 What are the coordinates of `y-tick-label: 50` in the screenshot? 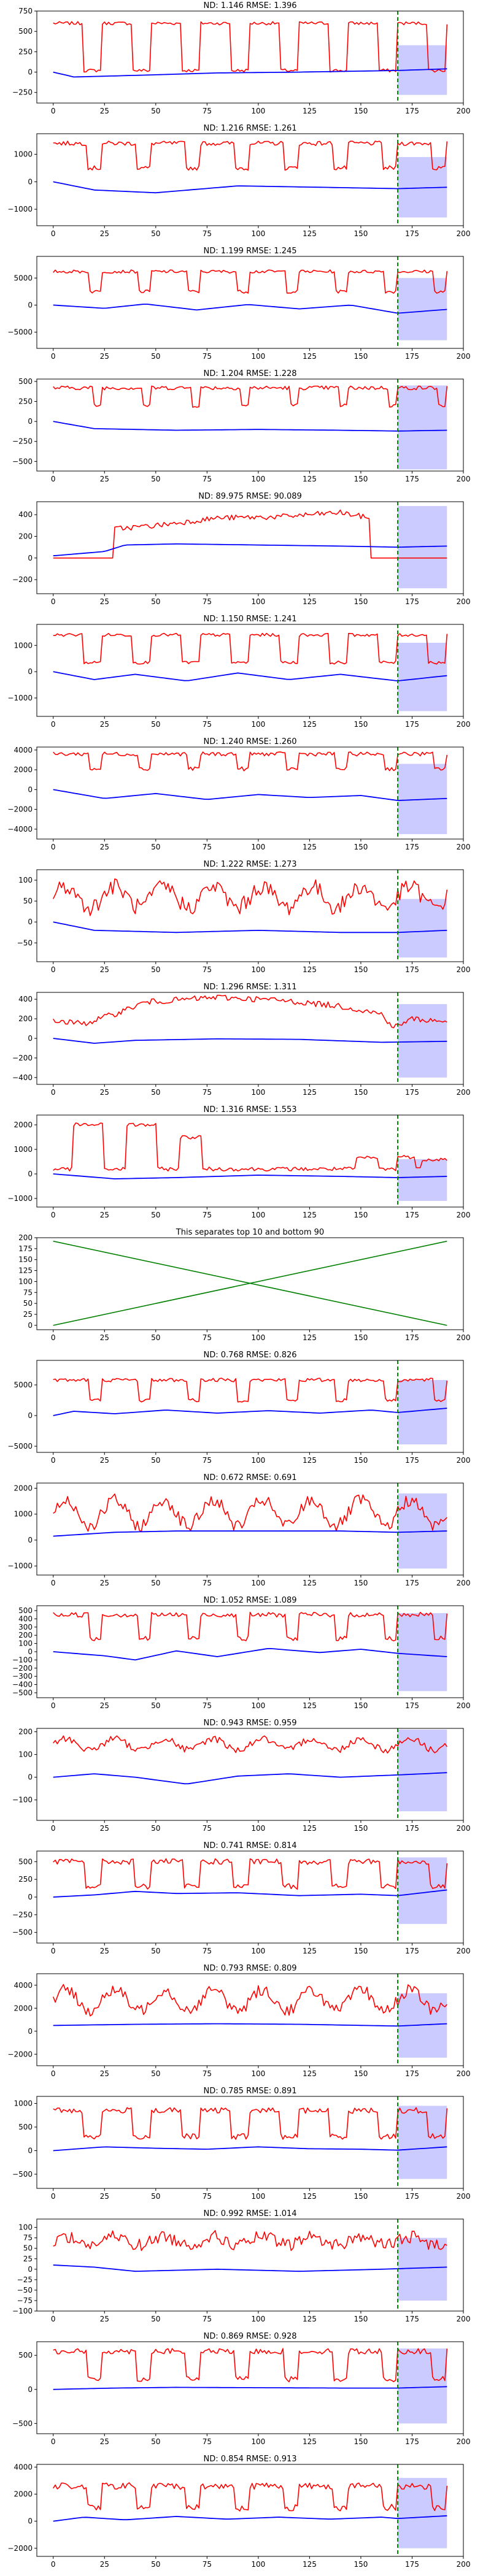 It's located at (28, 901).